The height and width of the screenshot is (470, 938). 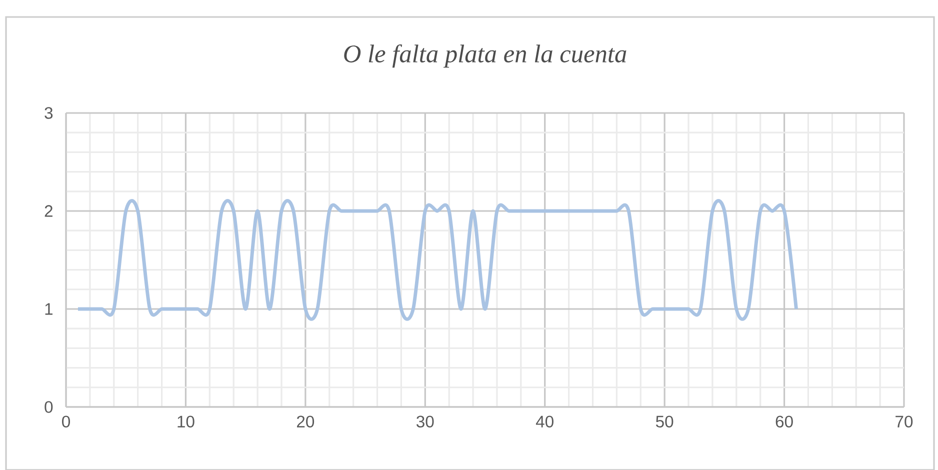 What do you see at coordinates (784, 422) in the screenshot?
I see `x-tick-label: 60` at bounding box center [784, 422].